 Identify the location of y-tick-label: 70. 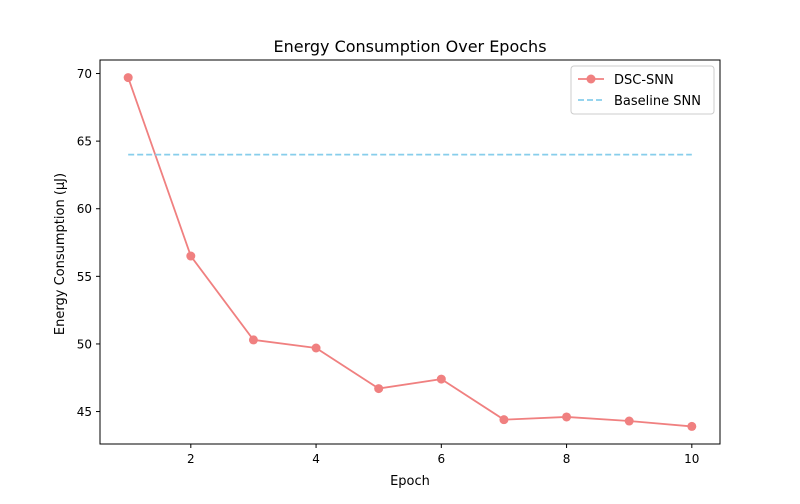
(84, 74).